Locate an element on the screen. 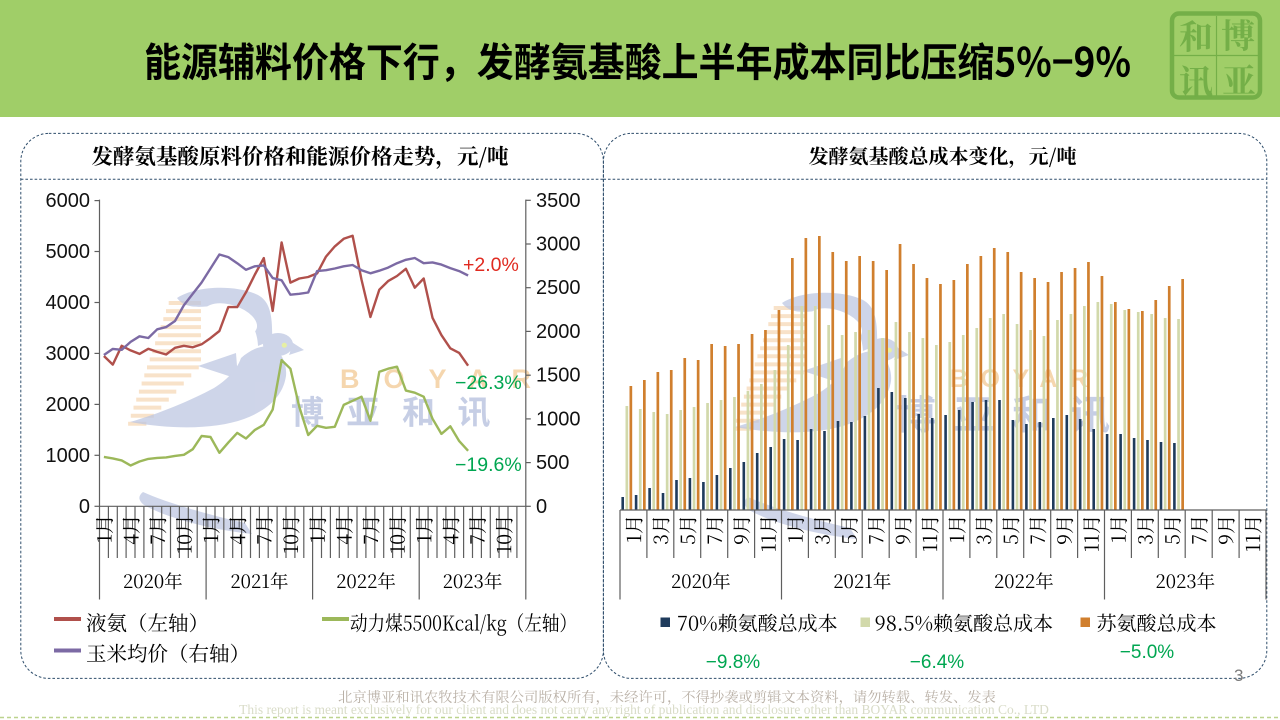  svg-text: 3 is located at coordinates (1238, 675).